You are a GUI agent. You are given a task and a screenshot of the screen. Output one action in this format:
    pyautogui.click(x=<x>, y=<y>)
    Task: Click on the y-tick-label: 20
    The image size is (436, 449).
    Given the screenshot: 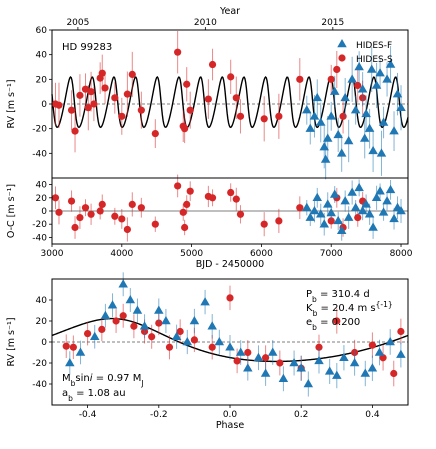 What is the action you would take?
    pyautogui.click(x=42, y=199)
    